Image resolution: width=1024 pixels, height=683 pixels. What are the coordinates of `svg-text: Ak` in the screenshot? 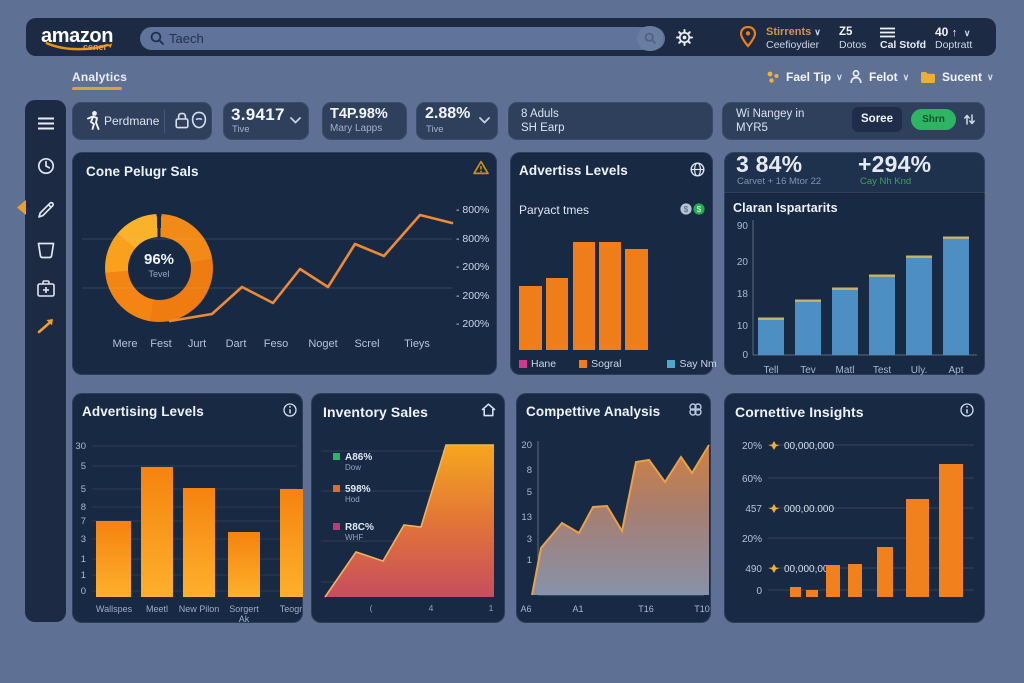 It's located at (244, 618).